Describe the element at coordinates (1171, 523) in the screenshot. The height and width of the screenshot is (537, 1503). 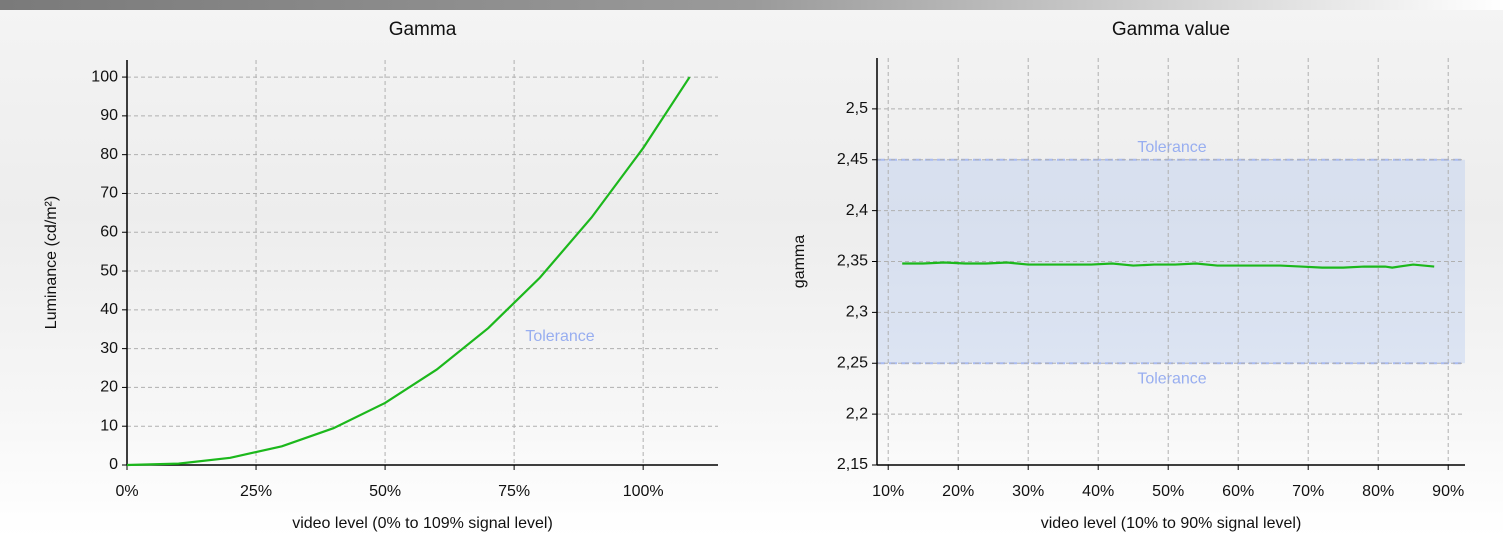
I see `x-axis-label: video level (10% to 90% signal level)` at that location.